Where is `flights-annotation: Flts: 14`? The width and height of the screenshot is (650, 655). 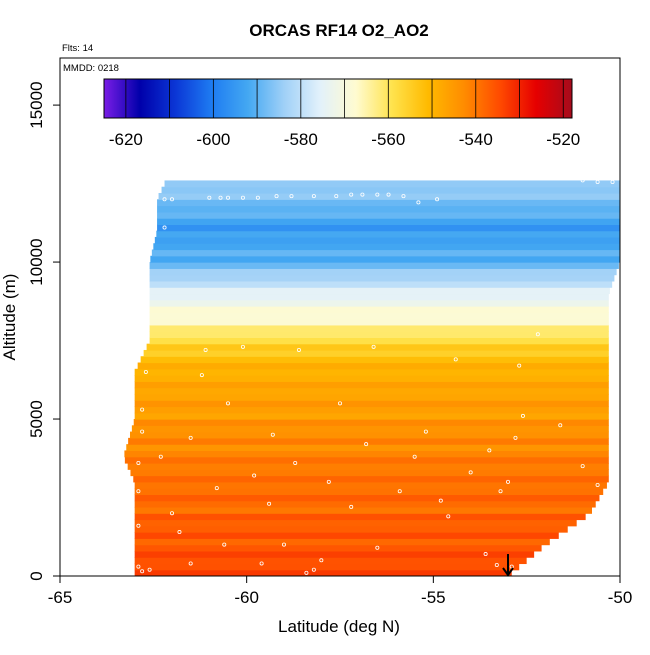 flights-annotation: Flts: 14 is located at coordinates (77, 48).